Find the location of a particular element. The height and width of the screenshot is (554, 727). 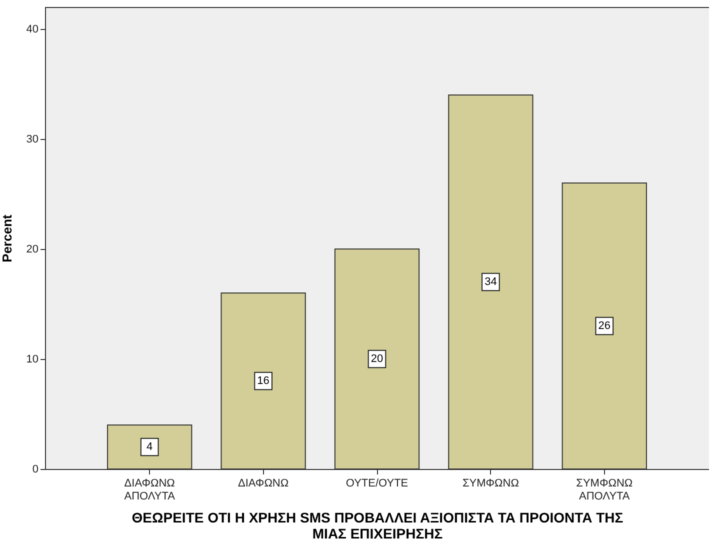

y-tick-label: 40 is located at coordinates (32, 30).